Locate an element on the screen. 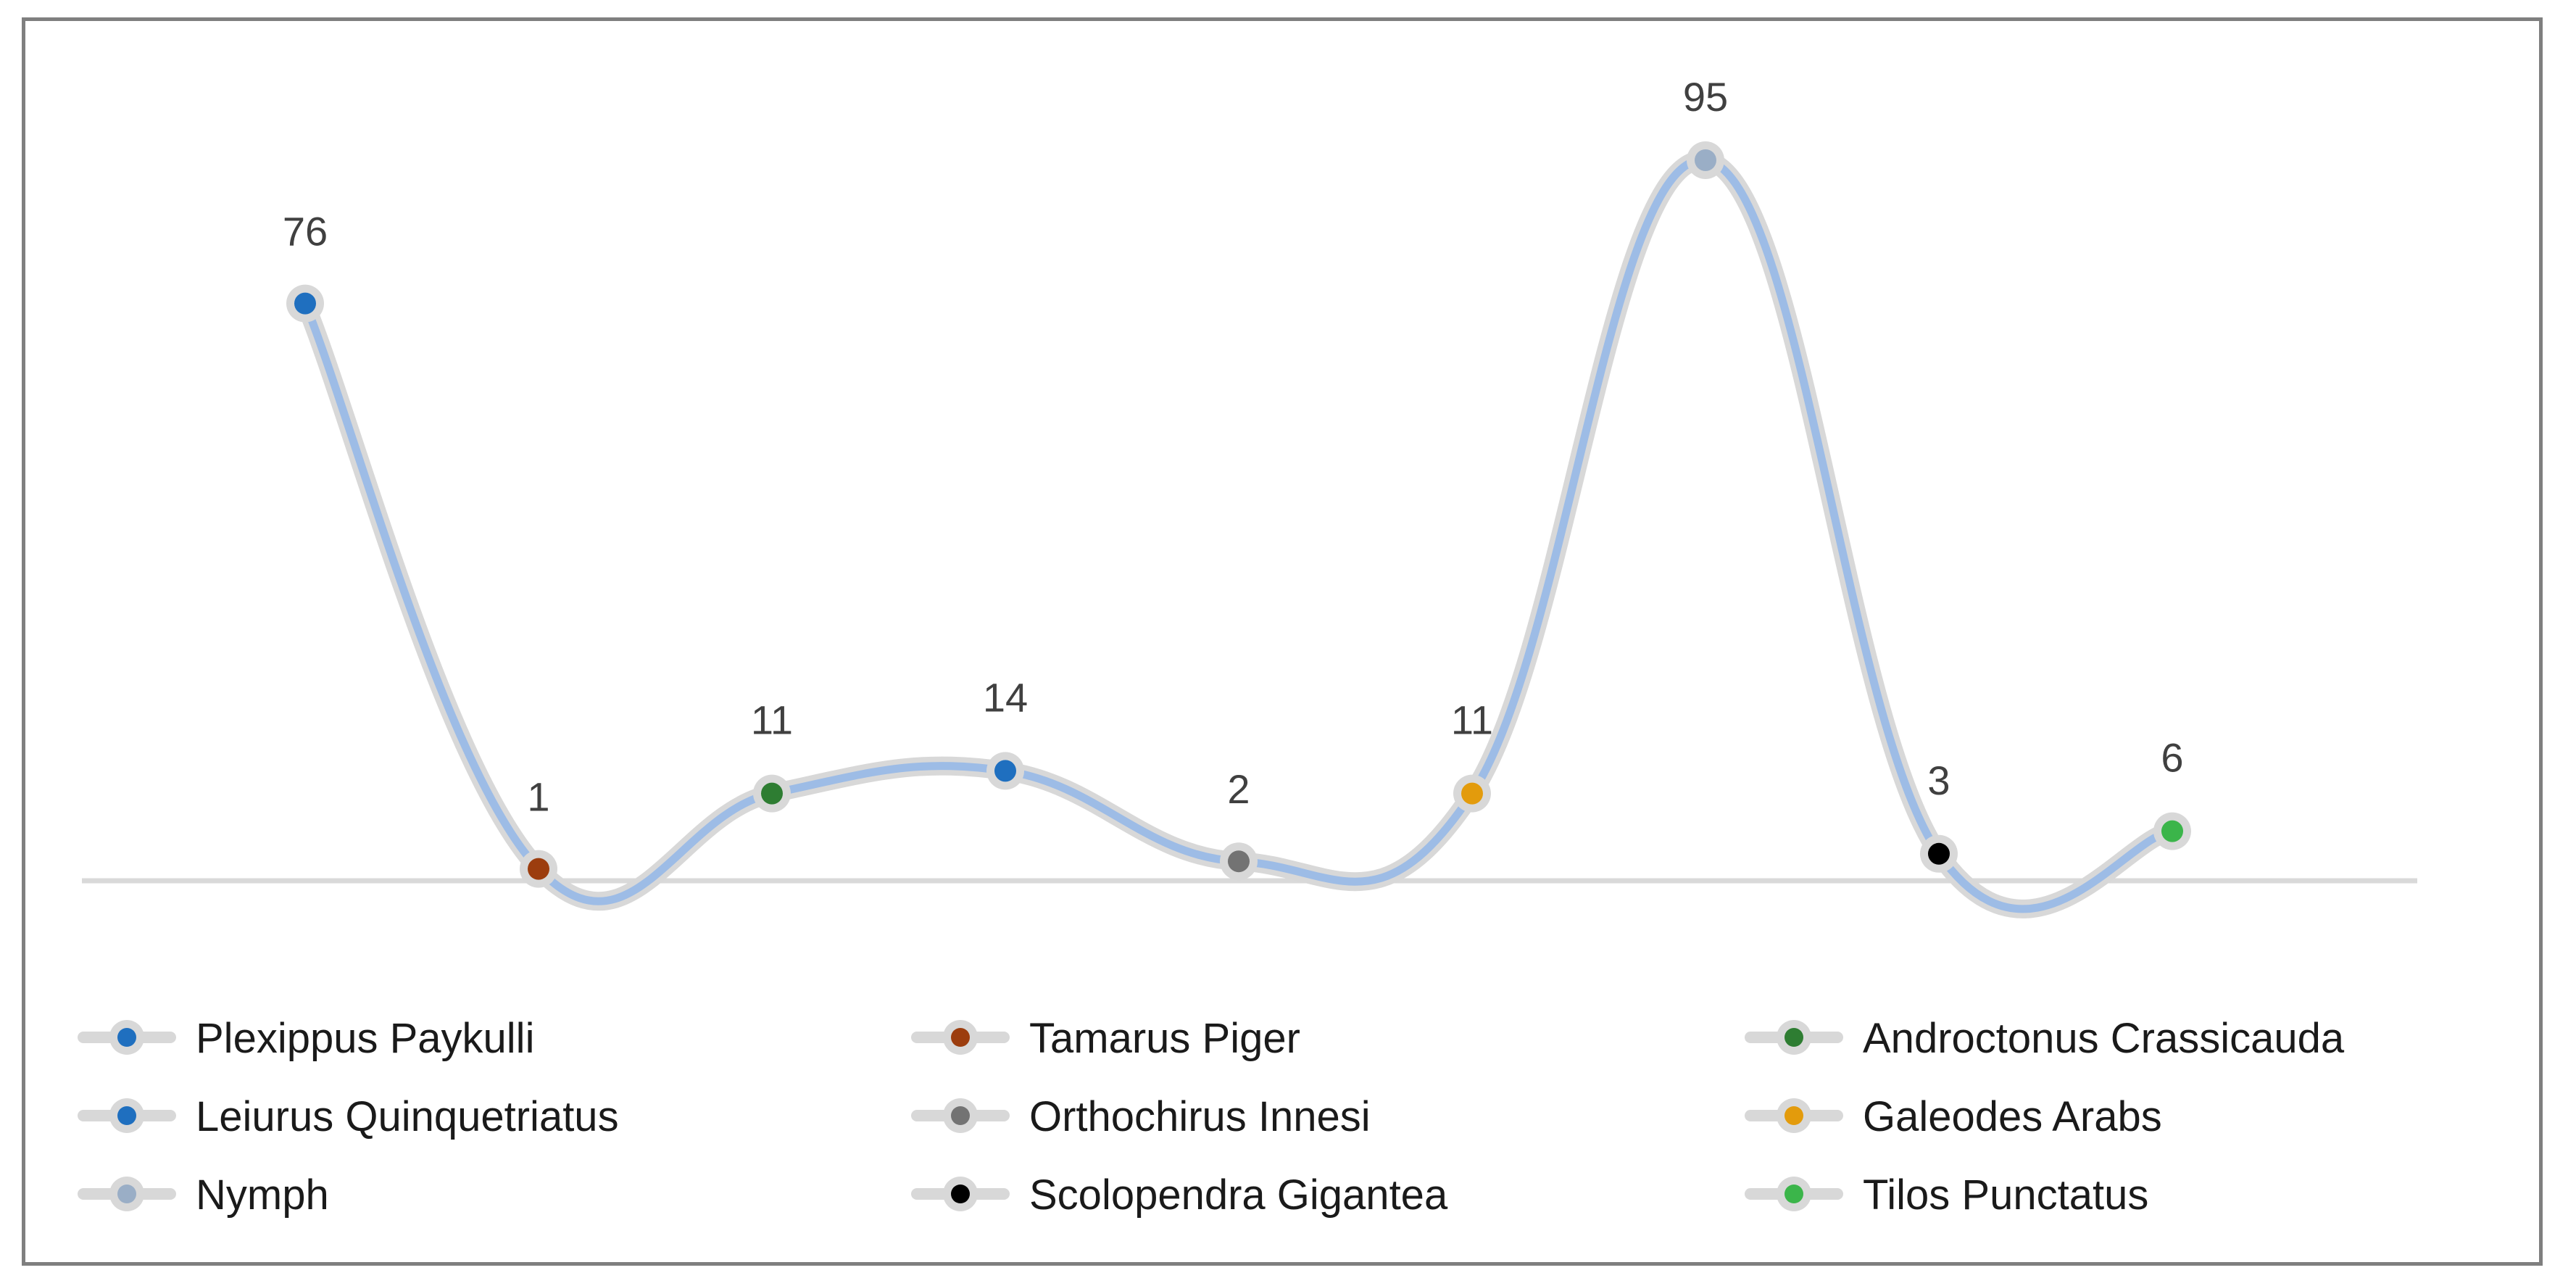 The width and height of the screenshot is (2576, 1286). legend-item: Leiurus Quinquetriatus is located at coordinates (348, 1117).